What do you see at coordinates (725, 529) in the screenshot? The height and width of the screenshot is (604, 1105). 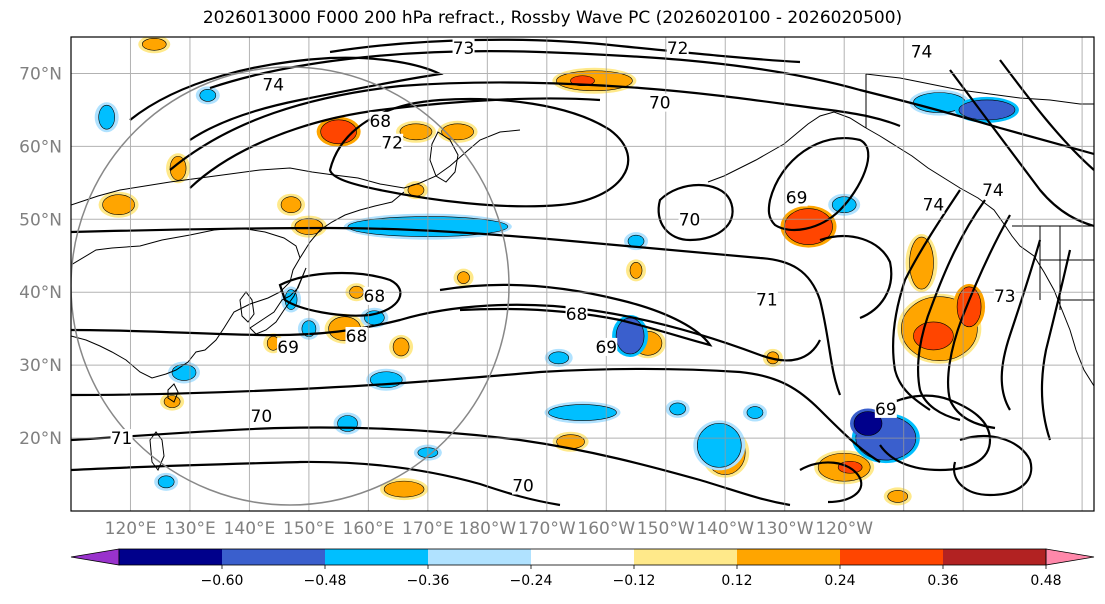 I see `longitude-label: 140°W` at bounding box center [725, 529].